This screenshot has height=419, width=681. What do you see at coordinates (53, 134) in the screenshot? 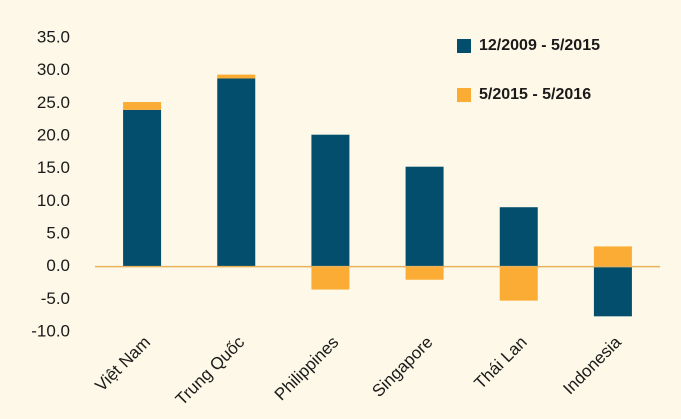
I see `y-tick-label: 20.0` at bounding box center [53, 134].